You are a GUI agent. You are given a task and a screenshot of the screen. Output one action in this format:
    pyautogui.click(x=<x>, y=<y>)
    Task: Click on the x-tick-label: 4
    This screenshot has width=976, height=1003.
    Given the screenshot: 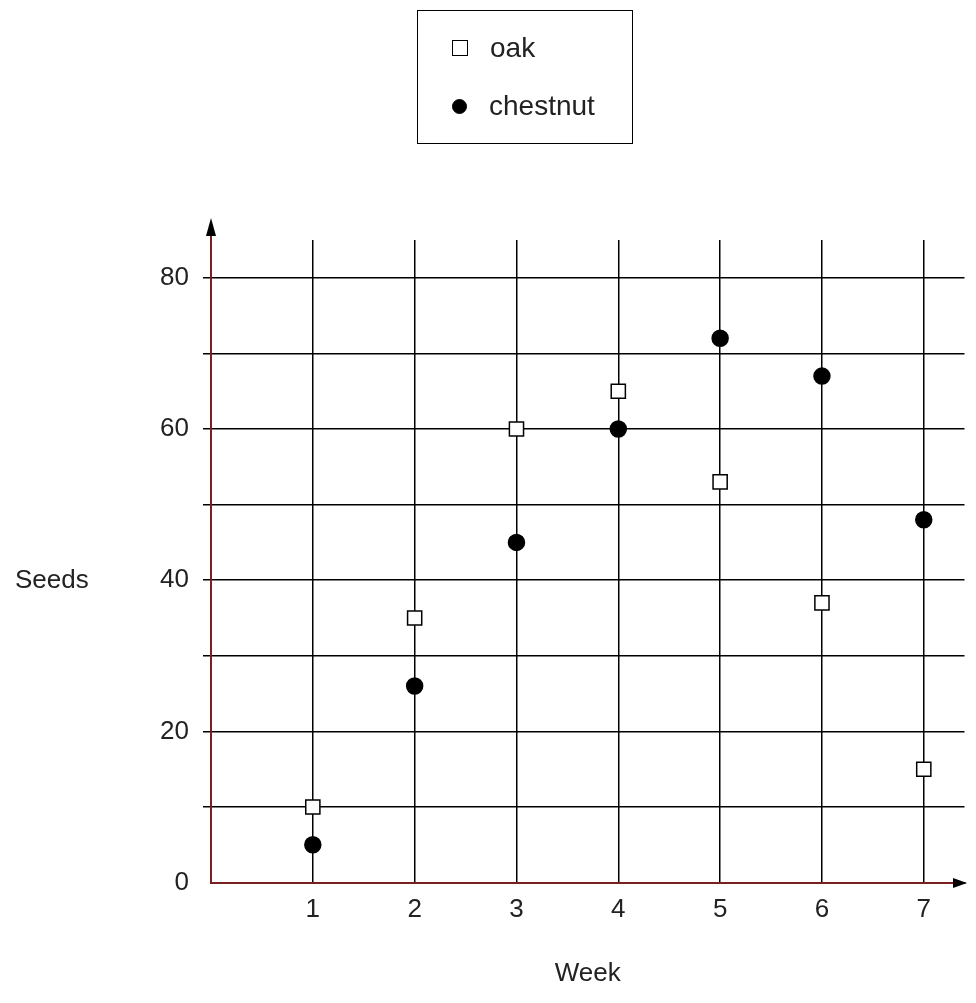 What is the action you would take?
    pyautogui.click(x=618, y=908)
    